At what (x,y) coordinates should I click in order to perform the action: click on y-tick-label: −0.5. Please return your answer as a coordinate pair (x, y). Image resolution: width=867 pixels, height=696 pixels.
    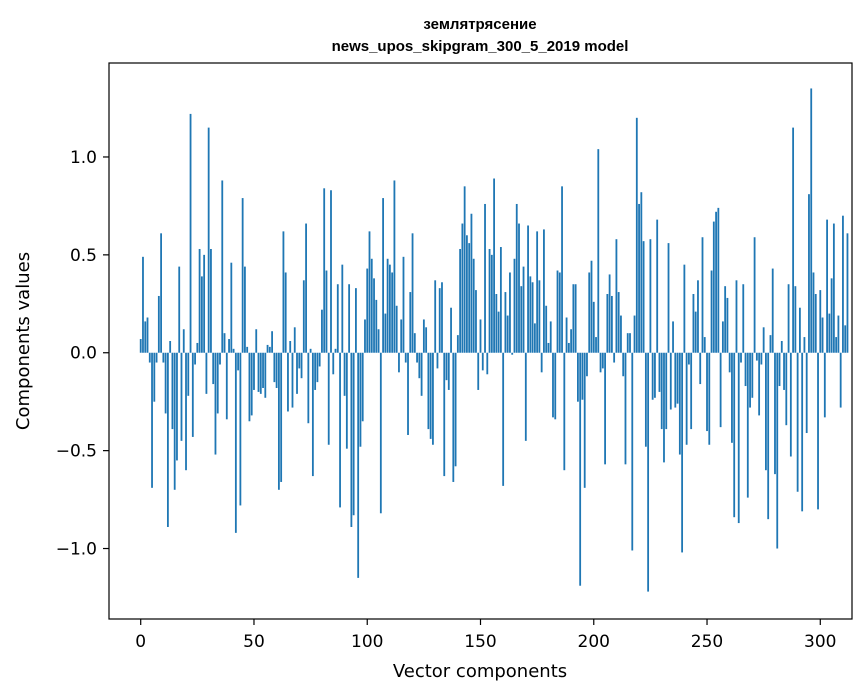
    Looking at the image, I should click on (76, 452).